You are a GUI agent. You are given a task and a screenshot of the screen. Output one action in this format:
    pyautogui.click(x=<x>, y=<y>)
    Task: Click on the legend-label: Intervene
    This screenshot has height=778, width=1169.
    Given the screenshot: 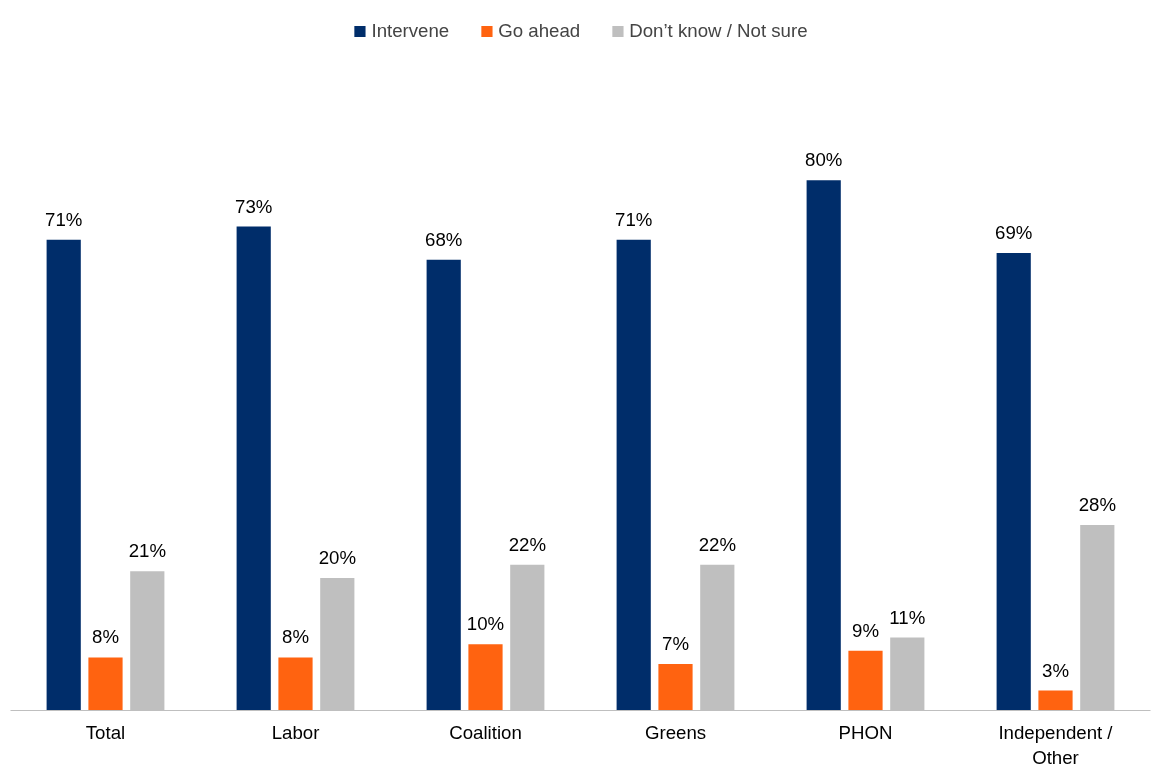 What is the action you would take?
    pyautogui.click(x=410, y=31)
    